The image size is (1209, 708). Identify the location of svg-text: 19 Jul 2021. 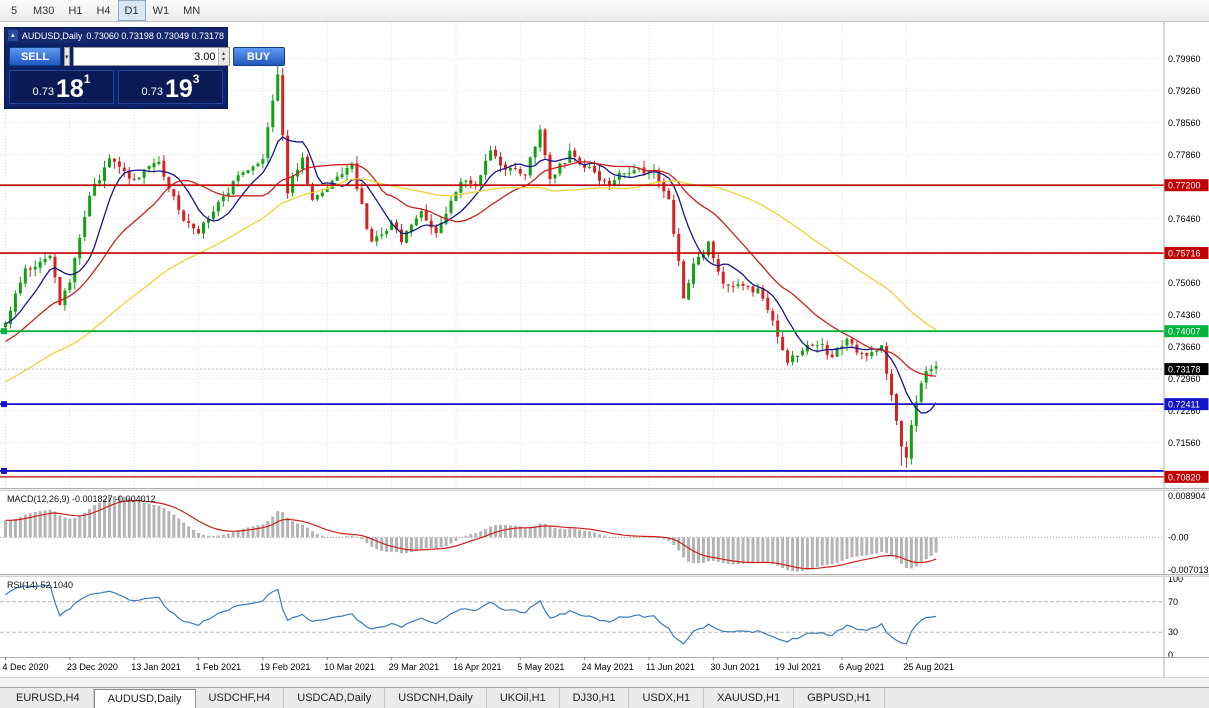
(798, 667).